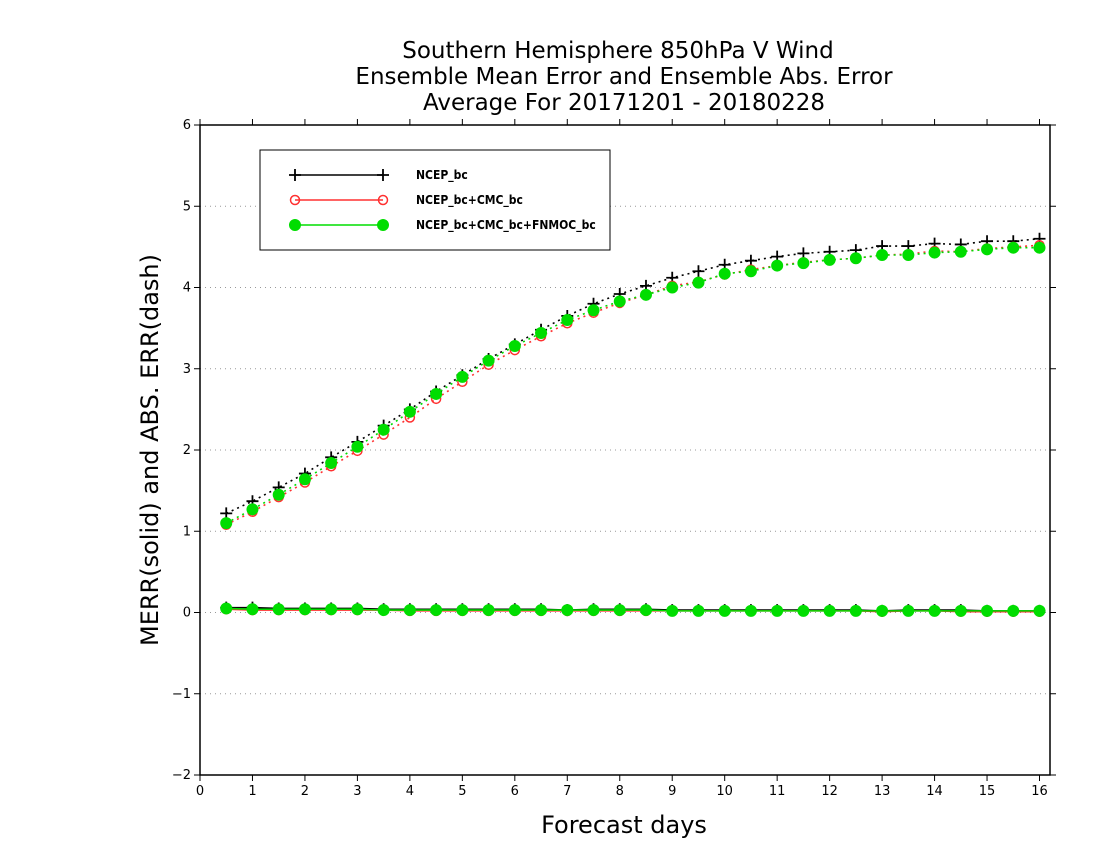  Describe the element at coordinates (829, 791) in the screenshot. I see `x-tick-label-12: 12` at that location.